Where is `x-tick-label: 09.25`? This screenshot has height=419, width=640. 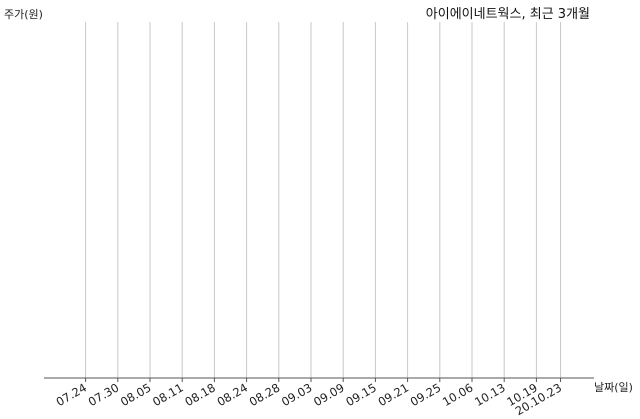 x-tick-label: 09.25 is located at coordinates (426, 394).